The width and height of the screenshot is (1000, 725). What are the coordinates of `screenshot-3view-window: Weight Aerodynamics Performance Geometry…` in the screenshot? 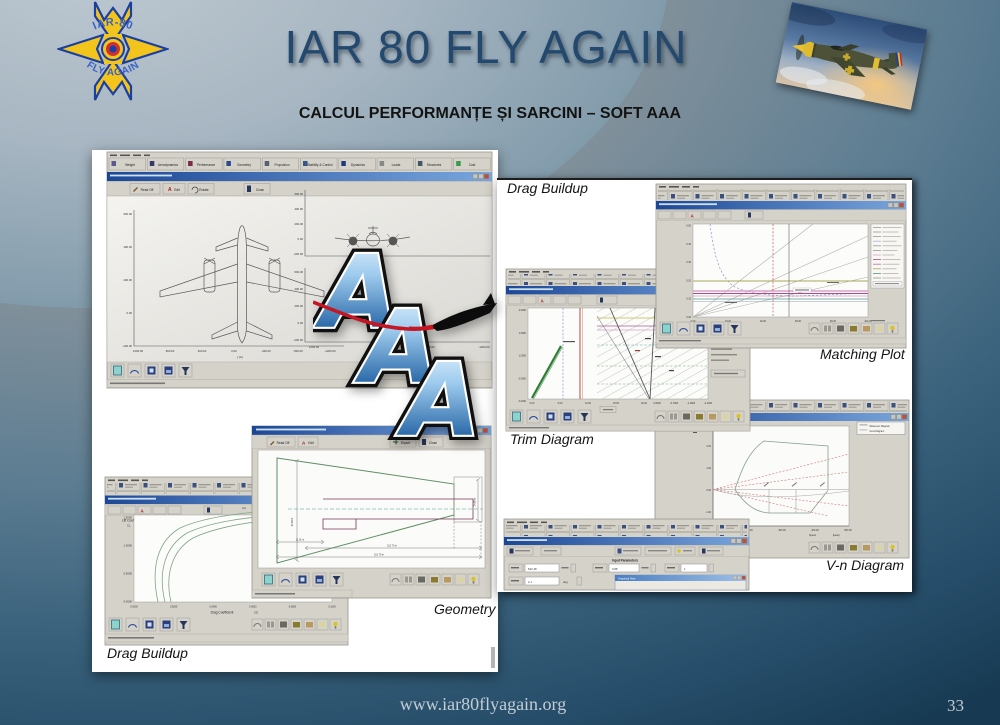 It's located at (299, 270).